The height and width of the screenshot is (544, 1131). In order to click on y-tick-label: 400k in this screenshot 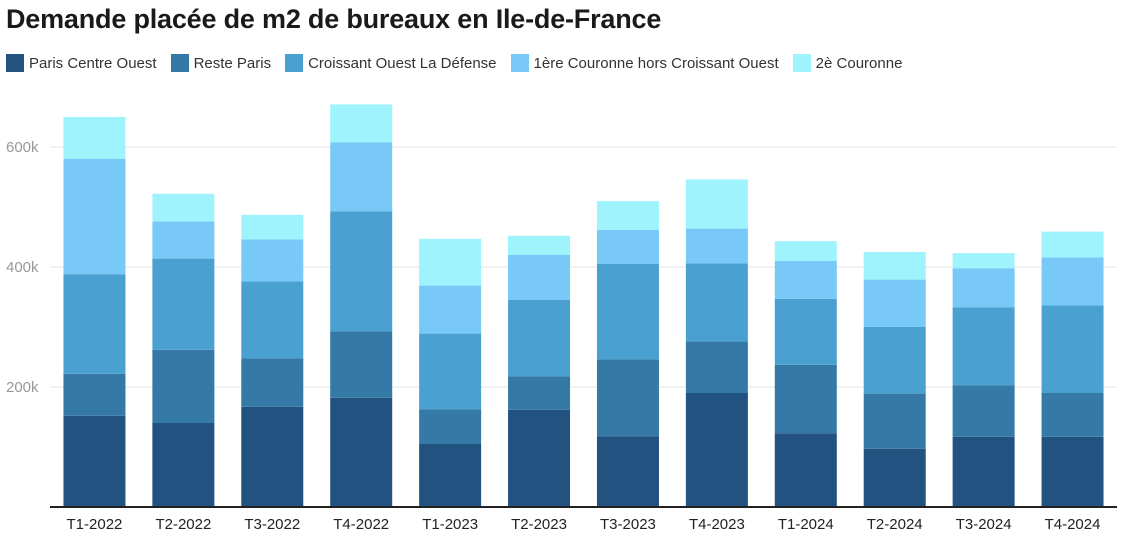, I will do `click(22, 267)`.